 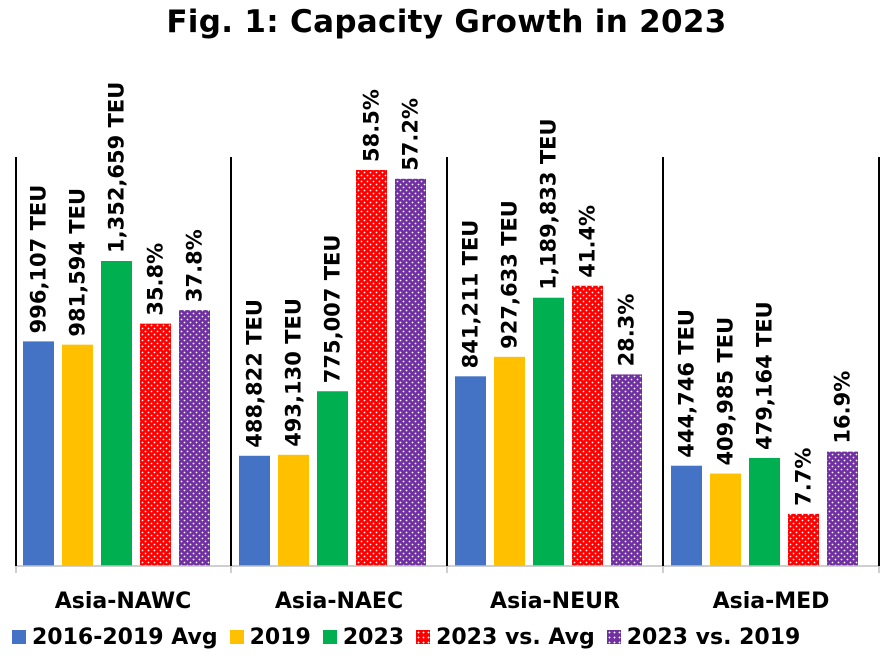 I want to click on data-label: 479,164 TEU, so click(x=765, y=375).